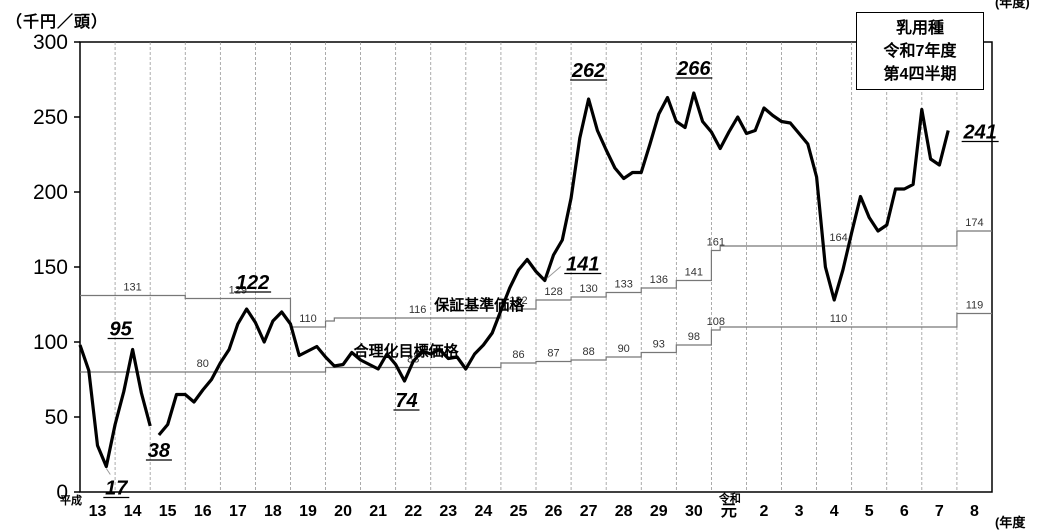 The image size is (1037, 531). Describe the element at coordinates (554, 511) in the screenshot. I see `x-tick-label: 26` at that location.